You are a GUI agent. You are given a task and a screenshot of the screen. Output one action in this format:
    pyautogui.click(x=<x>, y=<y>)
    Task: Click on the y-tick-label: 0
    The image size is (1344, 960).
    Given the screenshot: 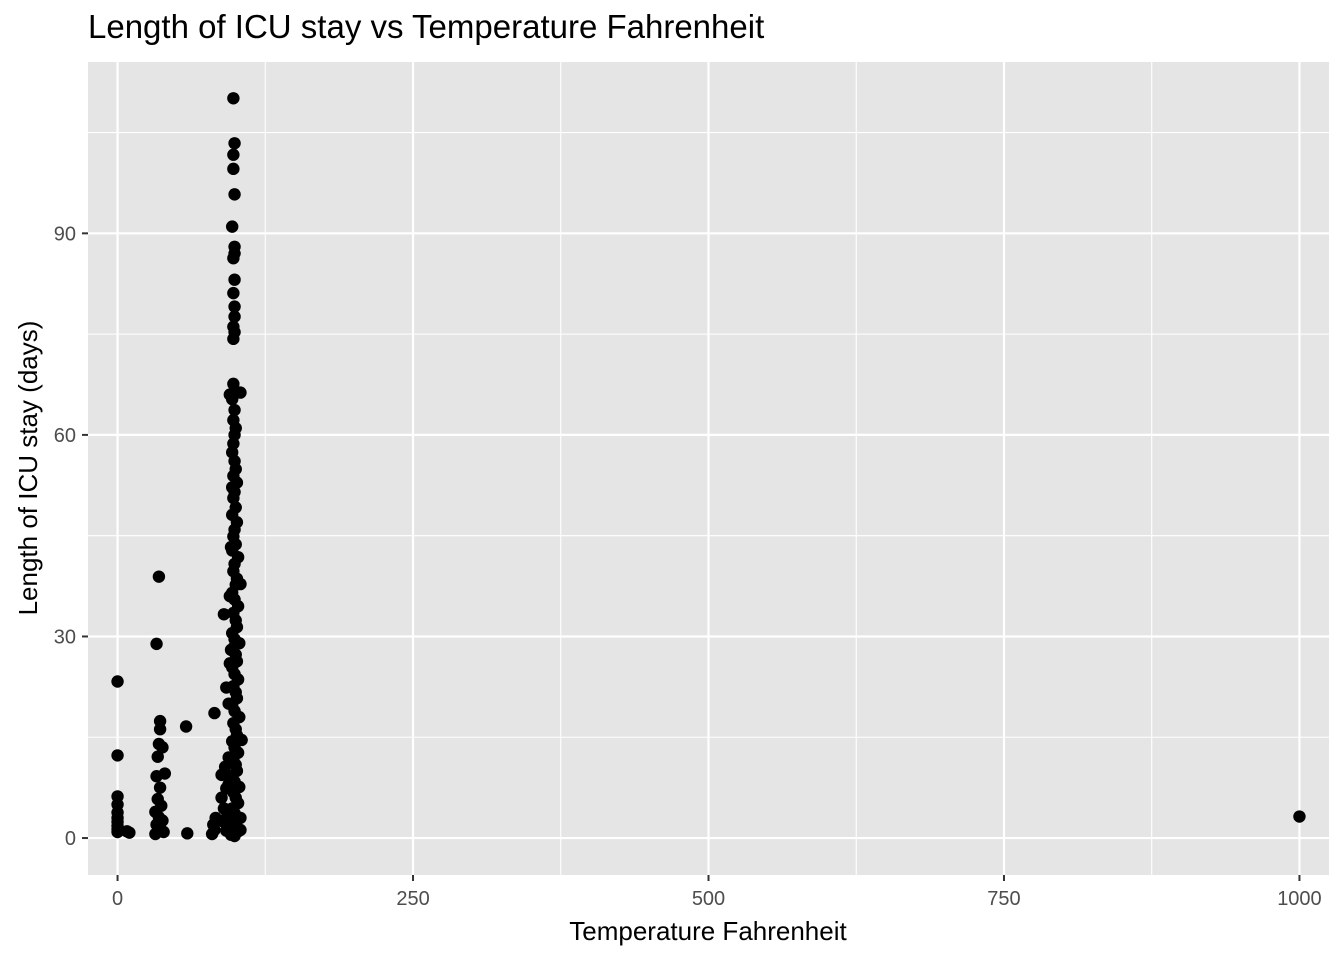 What is the action you would take?
    pyautogui.click(x=70, y=839)
    